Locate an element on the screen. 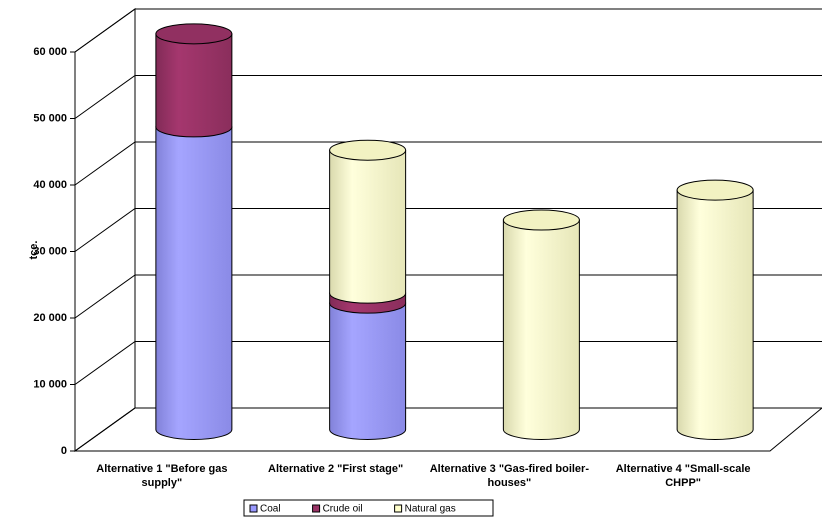 This screenshot has width=822, height=517. x-tick-label: Alternative 1 "Before gas supply" is located at coordinates (162, 476).